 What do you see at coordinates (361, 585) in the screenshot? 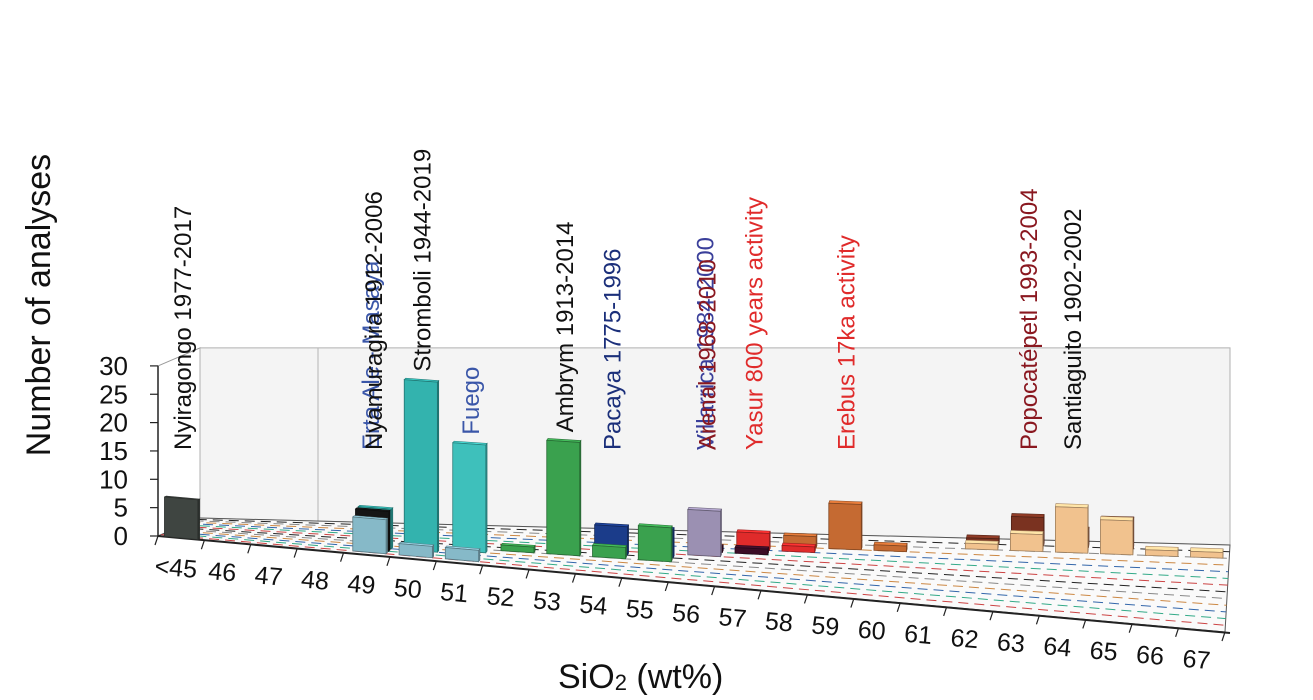
I see `x-tick-label: 49` at bounding box center [361, 585].